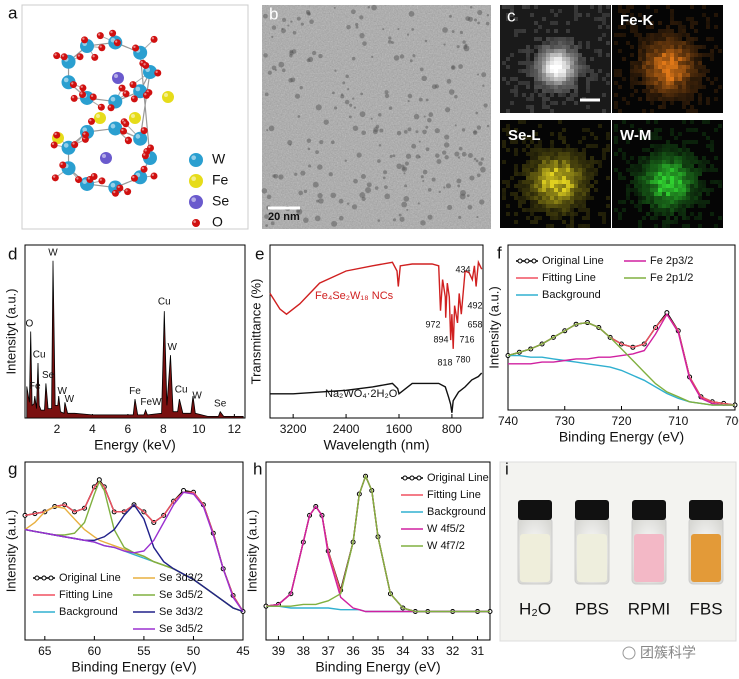  Describe the element at coordinates (53, 253) in the screenshot. I see `peak-annotation: W` at that location.